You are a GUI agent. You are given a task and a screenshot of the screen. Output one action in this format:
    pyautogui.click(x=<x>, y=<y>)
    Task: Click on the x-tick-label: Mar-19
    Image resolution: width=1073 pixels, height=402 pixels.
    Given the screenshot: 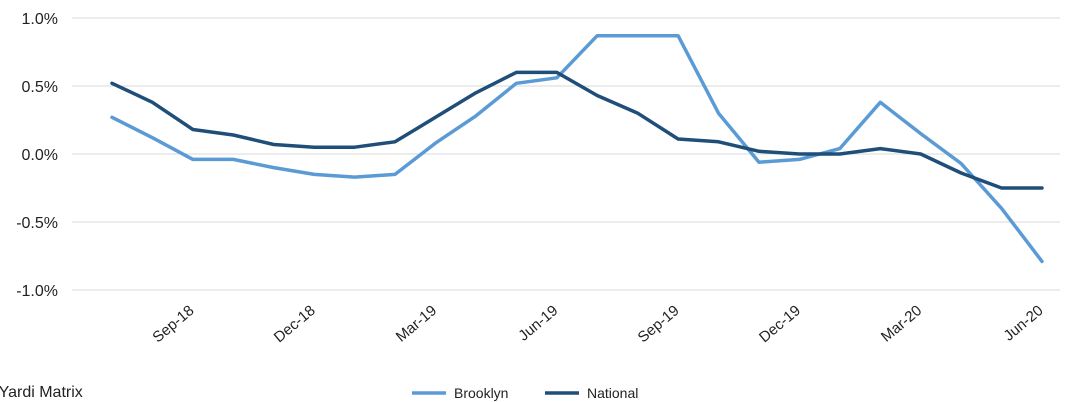 What is the action you would take?
    pyautogui.click(x=416, y=324)
    